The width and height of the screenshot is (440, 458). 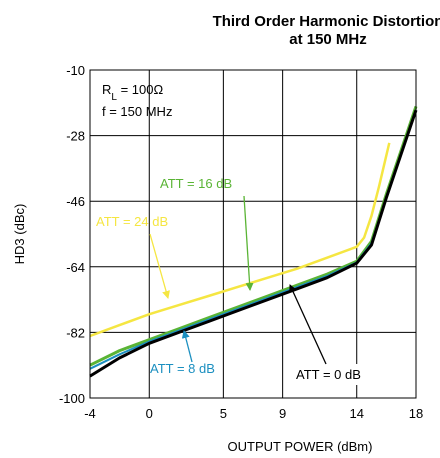 I want to click on condition-text: R, so click(x=106, y=89).